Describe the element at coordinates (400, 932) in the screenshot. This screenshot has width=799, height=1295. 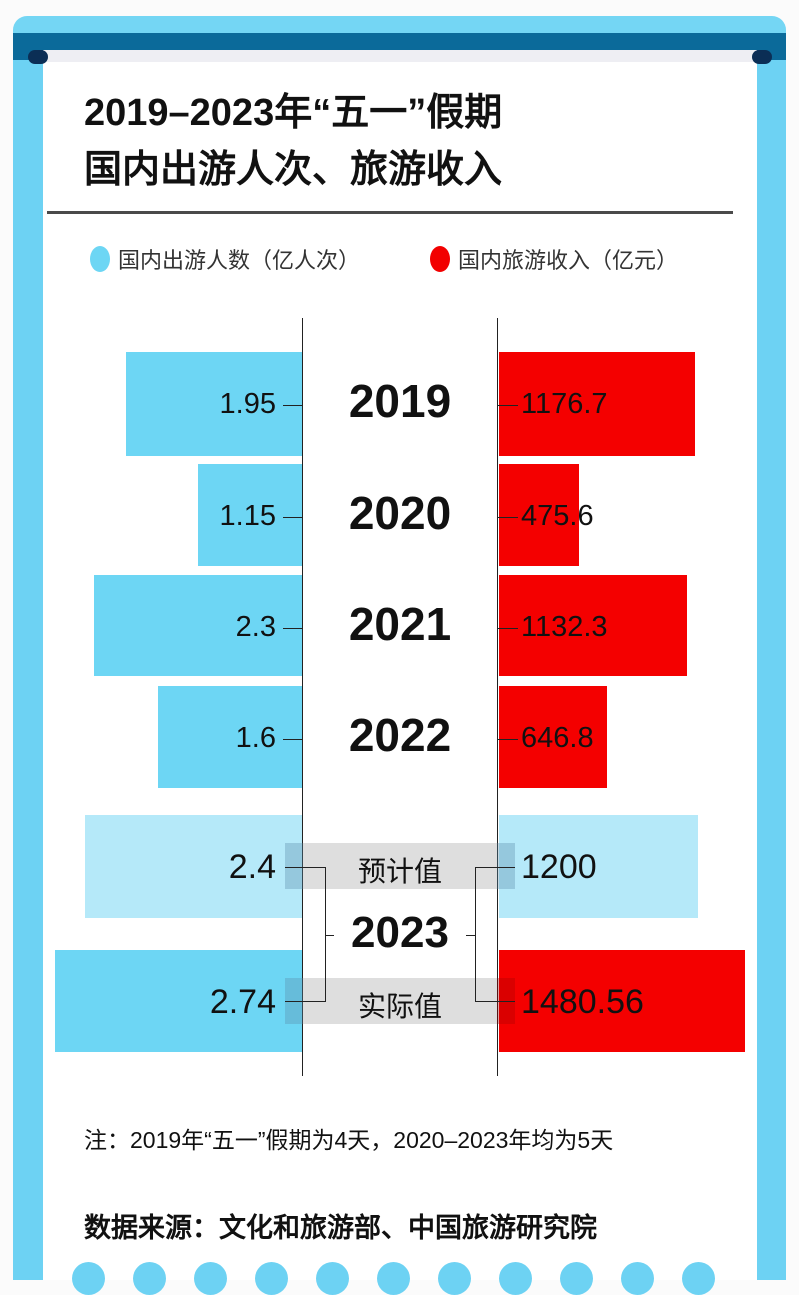
I see `year-label-2023: 2023` at that location.